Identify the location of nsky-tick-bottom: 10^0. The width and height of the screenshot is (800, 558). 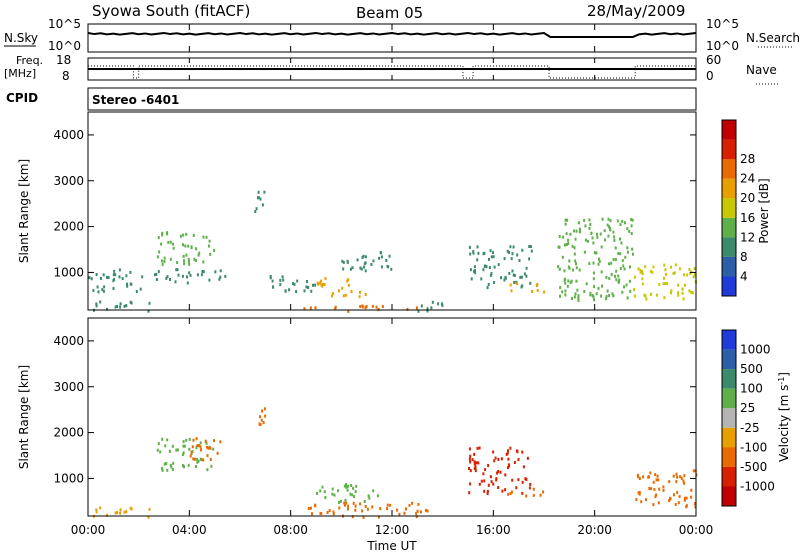
(64, 46).